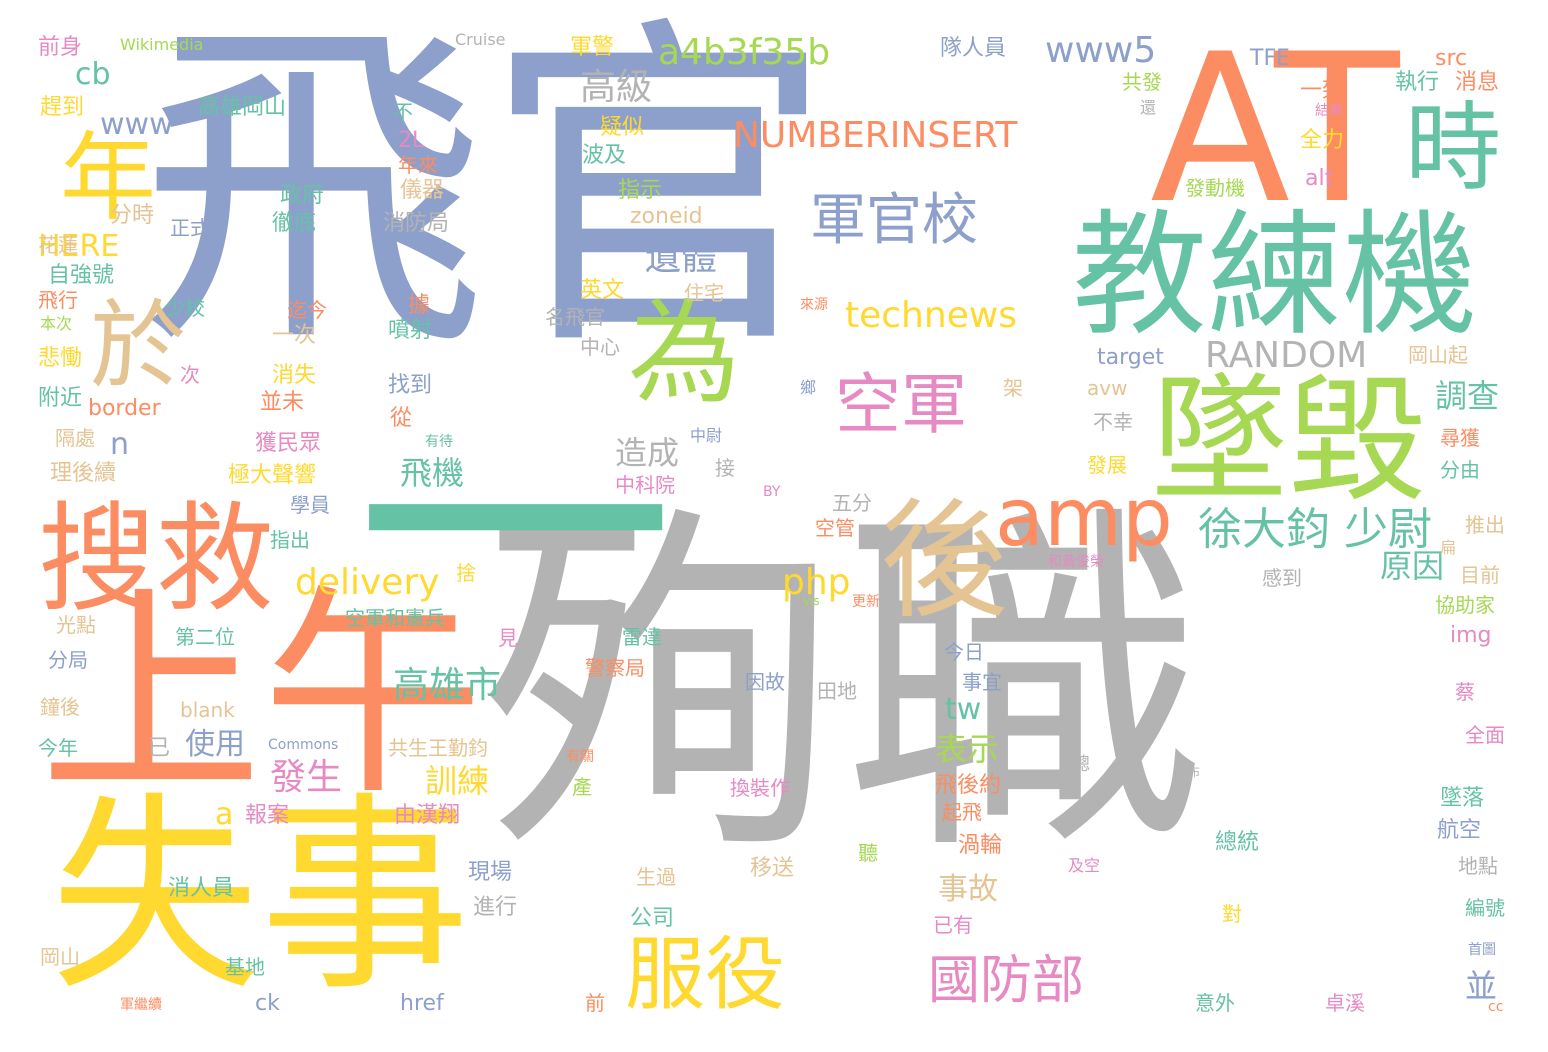 The height and width of the screenshot is (1052, 1548). What do you see at coordinates (604, 155) in the screenshot?
I see `word: 波及` at bounding box center [604, 155].